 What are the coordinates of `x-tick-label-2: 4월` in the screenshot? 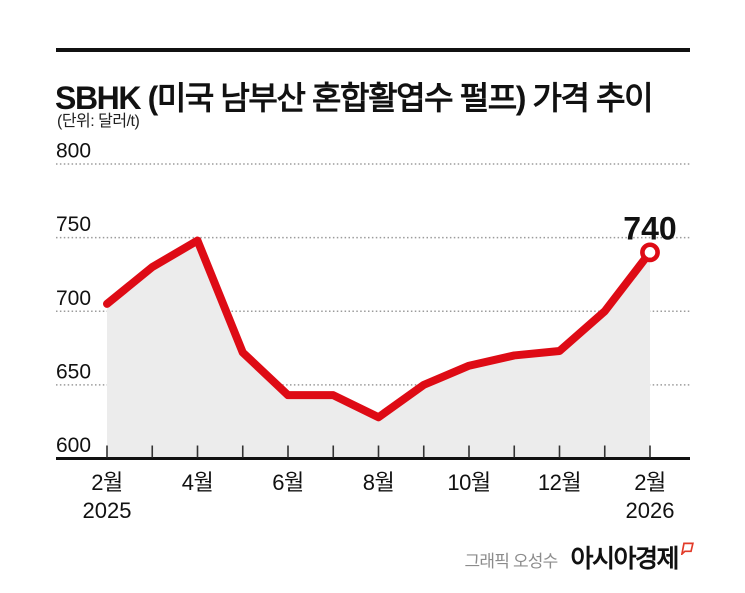 It's located at (197, 482).